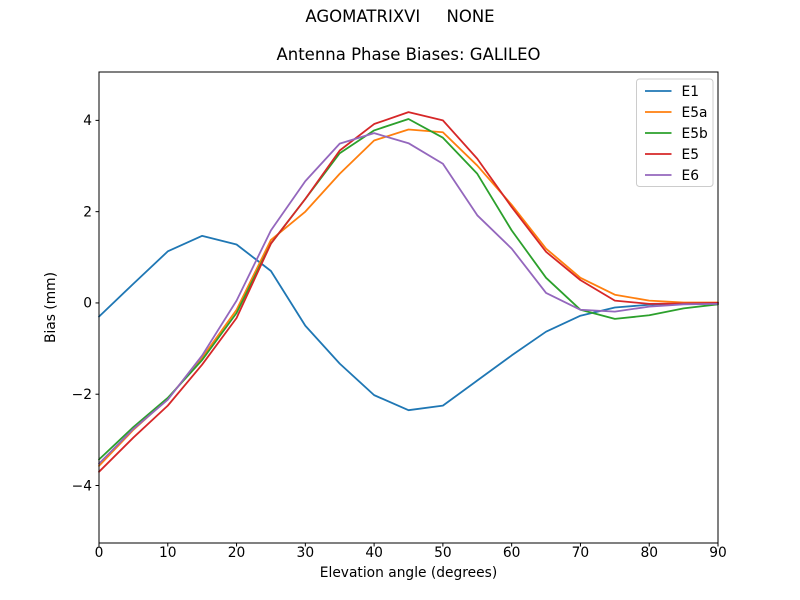  What do you see at coordinates (581, 553) in the screenshot?
I see `x-tick-label: 70` at bounding box center [581, 553].